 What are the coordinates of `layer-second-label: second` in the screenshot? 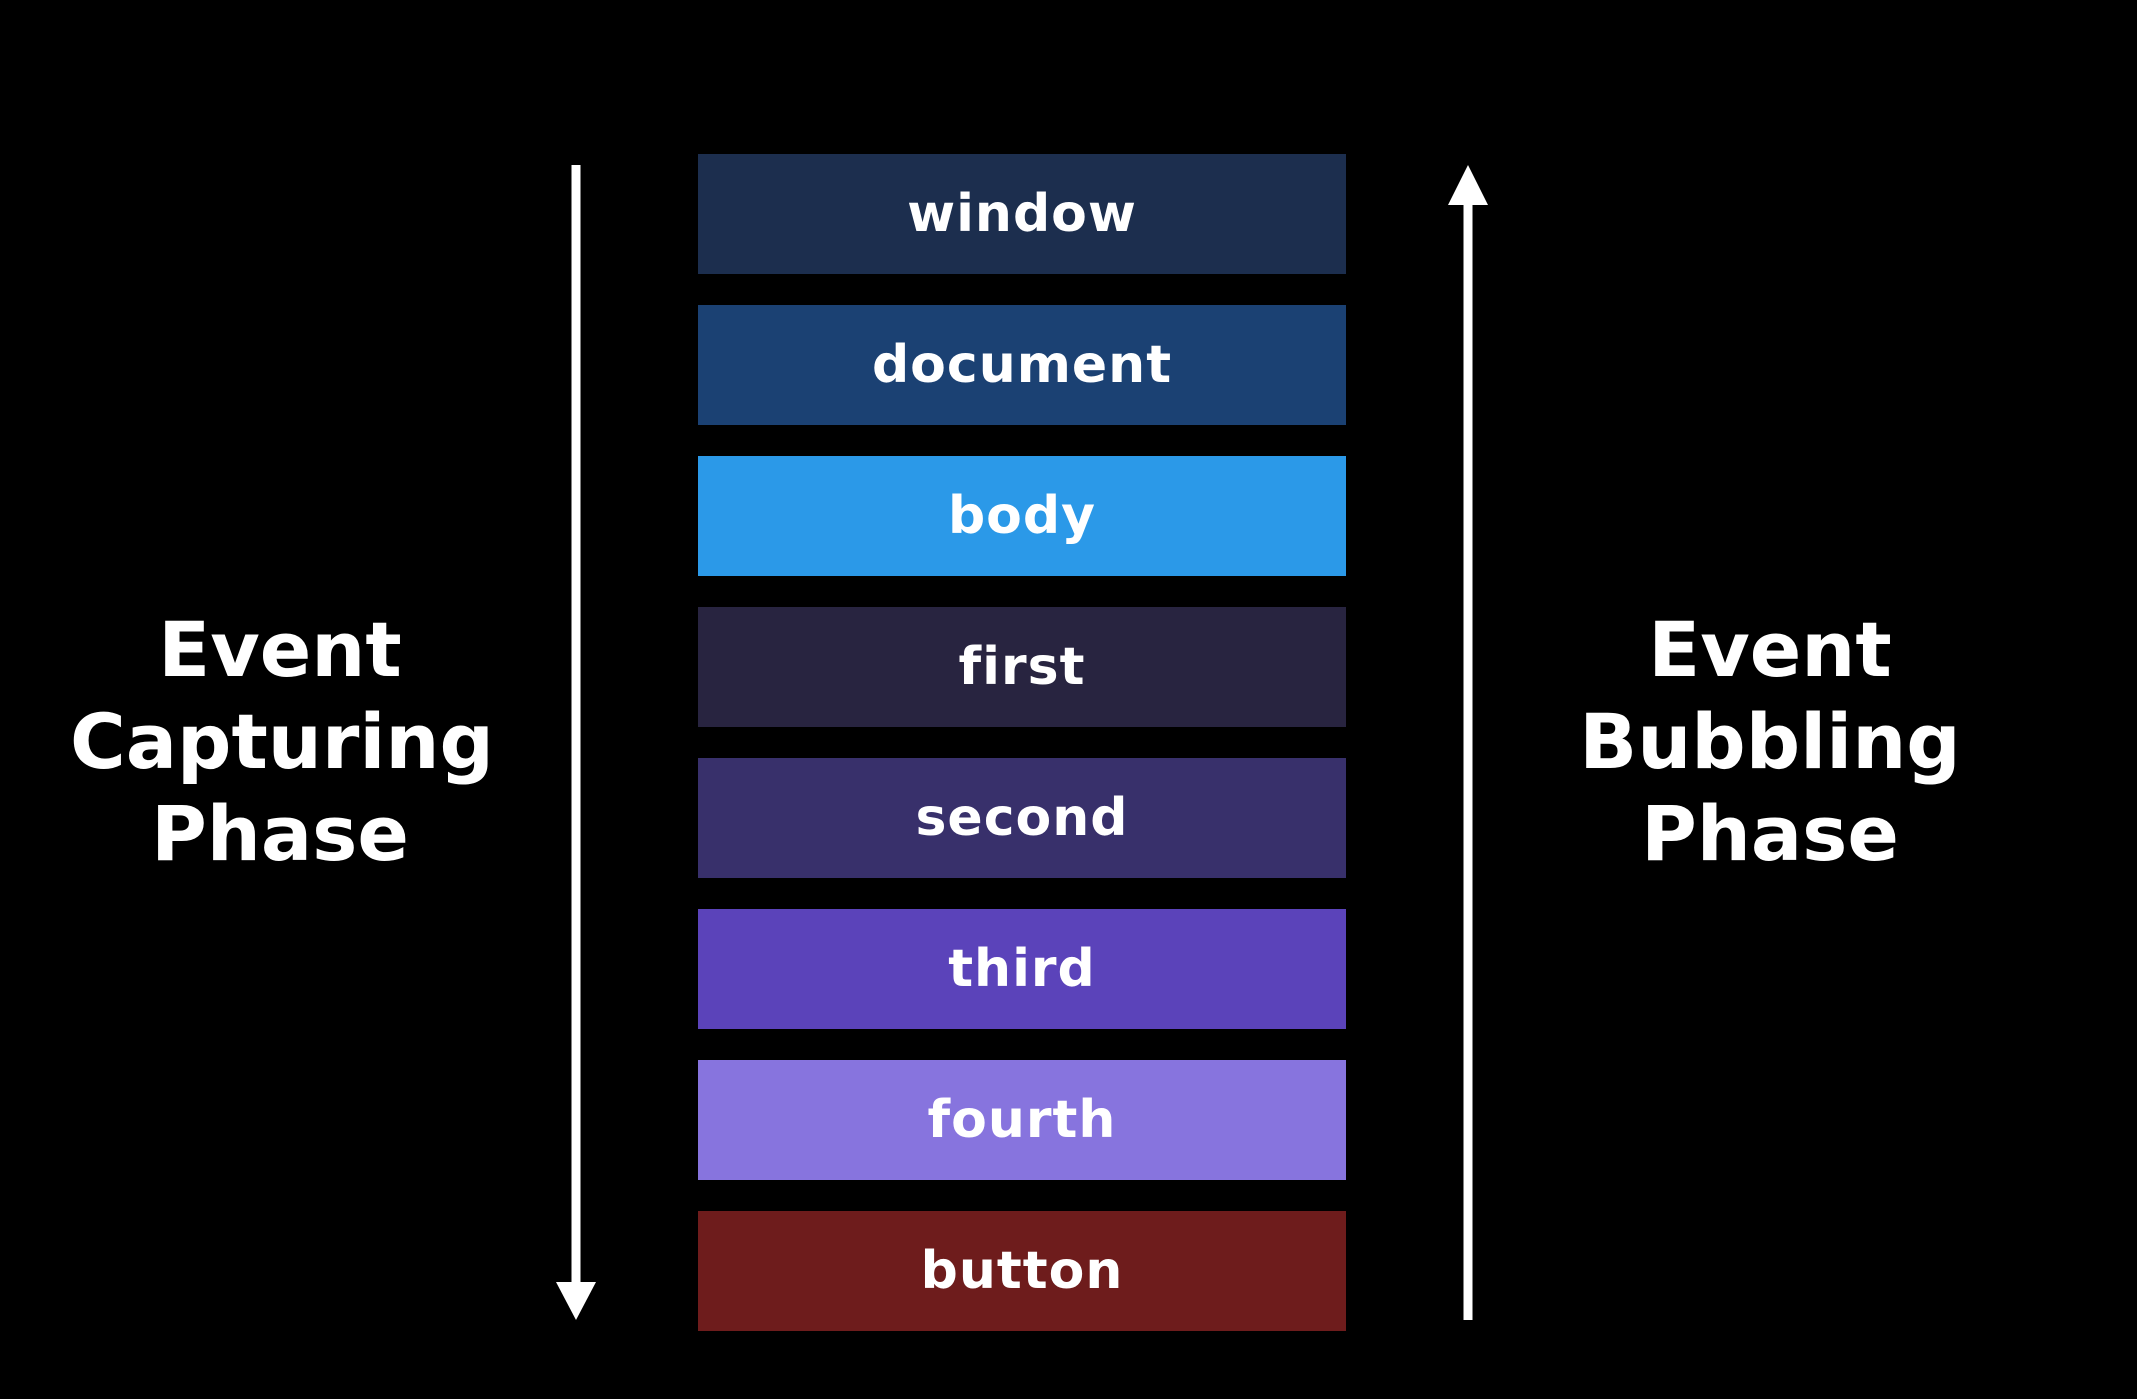 It's located at (1022, 818).